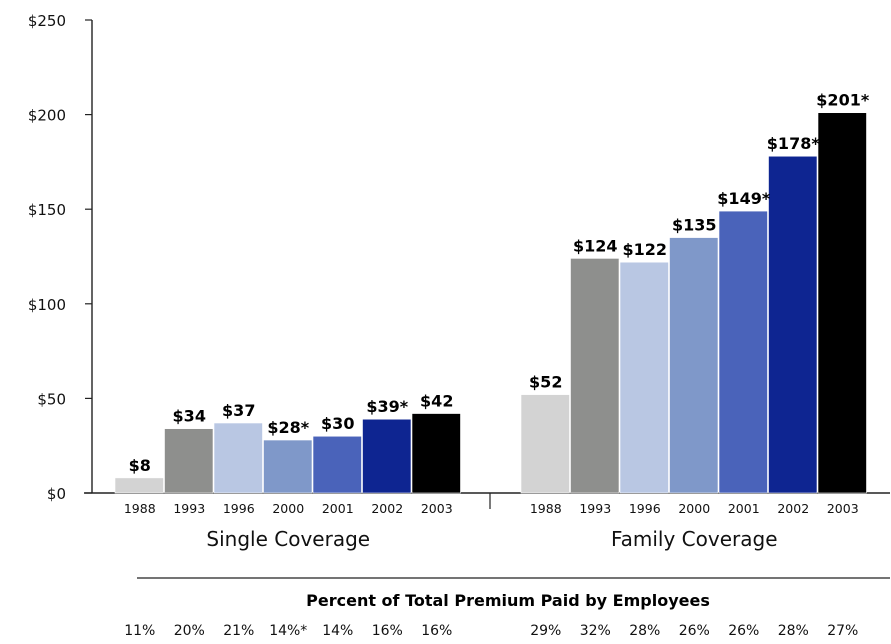 The width and height of the screenshot is (891, 644). Describe the element at coordinates (644, 249) in the screenshot. I see `value-label: $122` at that location.